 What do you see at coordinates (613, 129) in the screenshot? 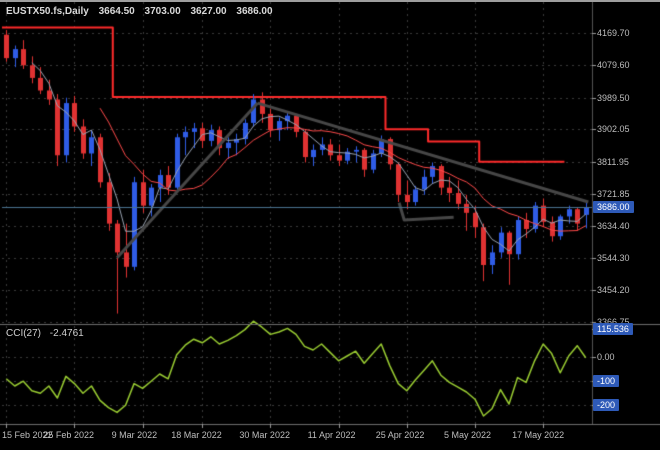
I see `price-axis-label: 3902.05` at bounding box center [613, 129].